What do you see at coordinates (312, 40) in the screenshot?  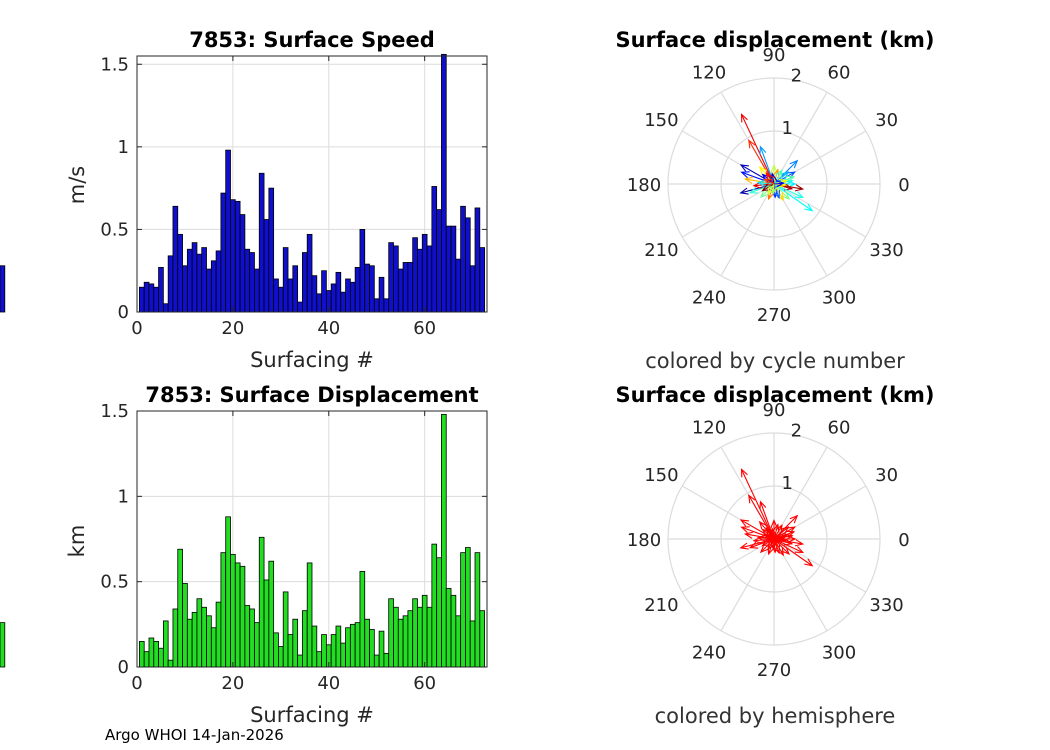 I see `speed-chart-title: 7853: Surface Speed` at bounding box center [312, 40].